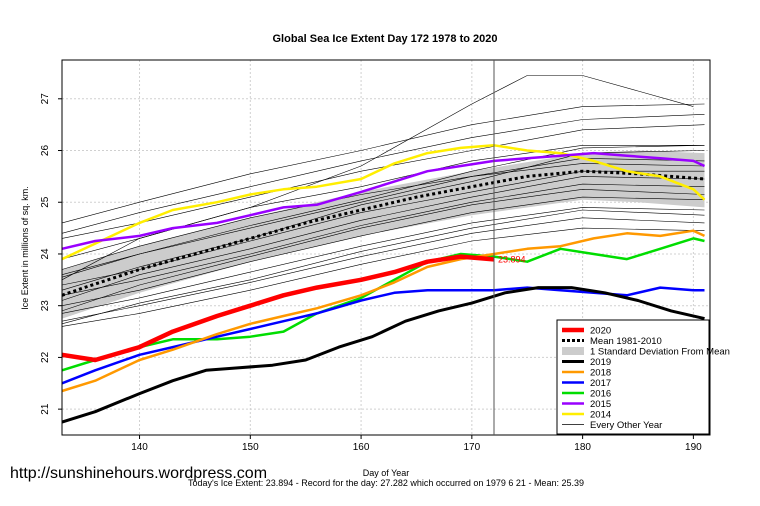  Describe the element at coordinates (386, 473) in the screenshot. I see `x-axis-label: Day of Year` at that location.